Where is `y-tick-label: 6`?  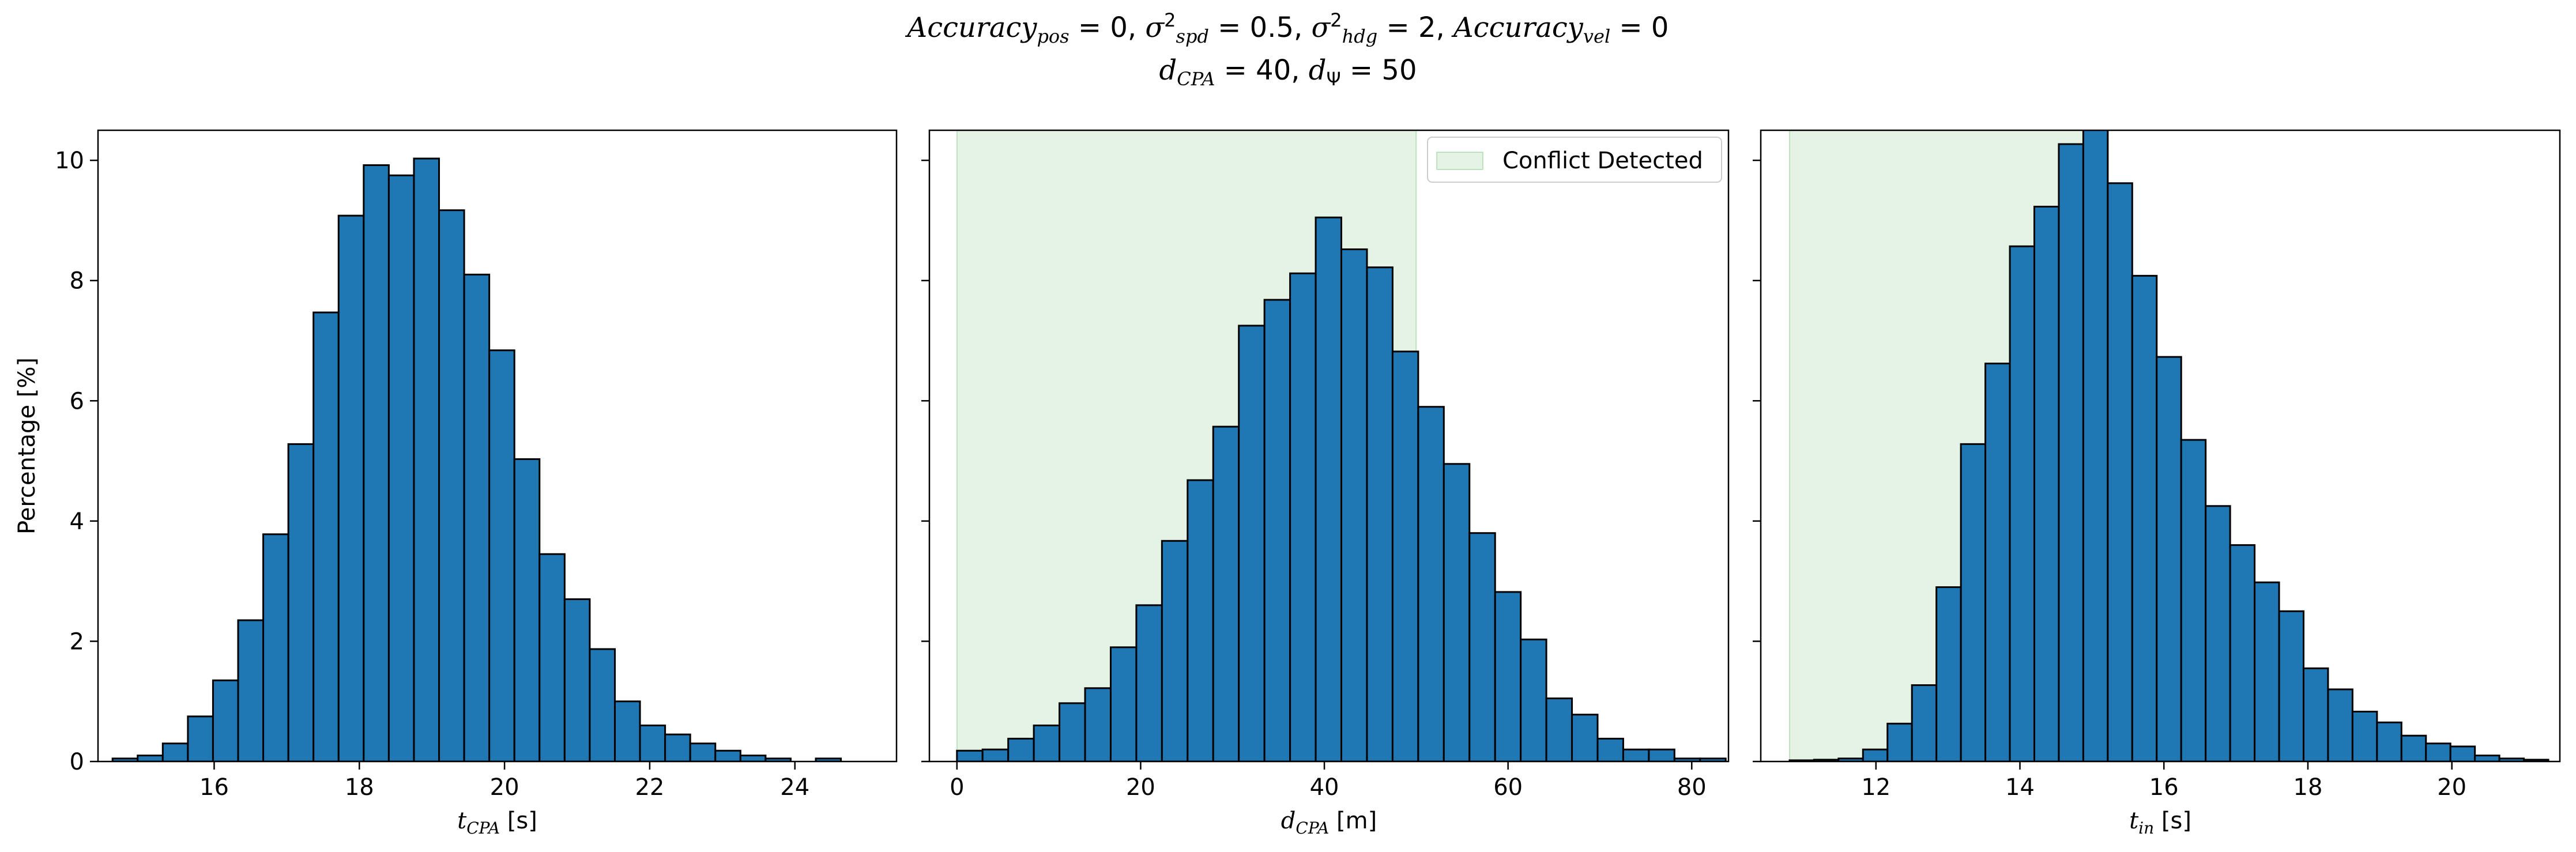 y-tick-label: 6 is located at coordinates (77, 401).